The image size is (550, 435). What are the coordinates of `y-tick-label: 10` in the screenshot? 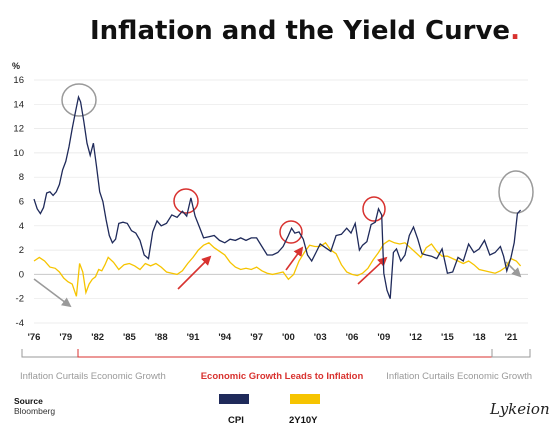 It's located at (18, 153).